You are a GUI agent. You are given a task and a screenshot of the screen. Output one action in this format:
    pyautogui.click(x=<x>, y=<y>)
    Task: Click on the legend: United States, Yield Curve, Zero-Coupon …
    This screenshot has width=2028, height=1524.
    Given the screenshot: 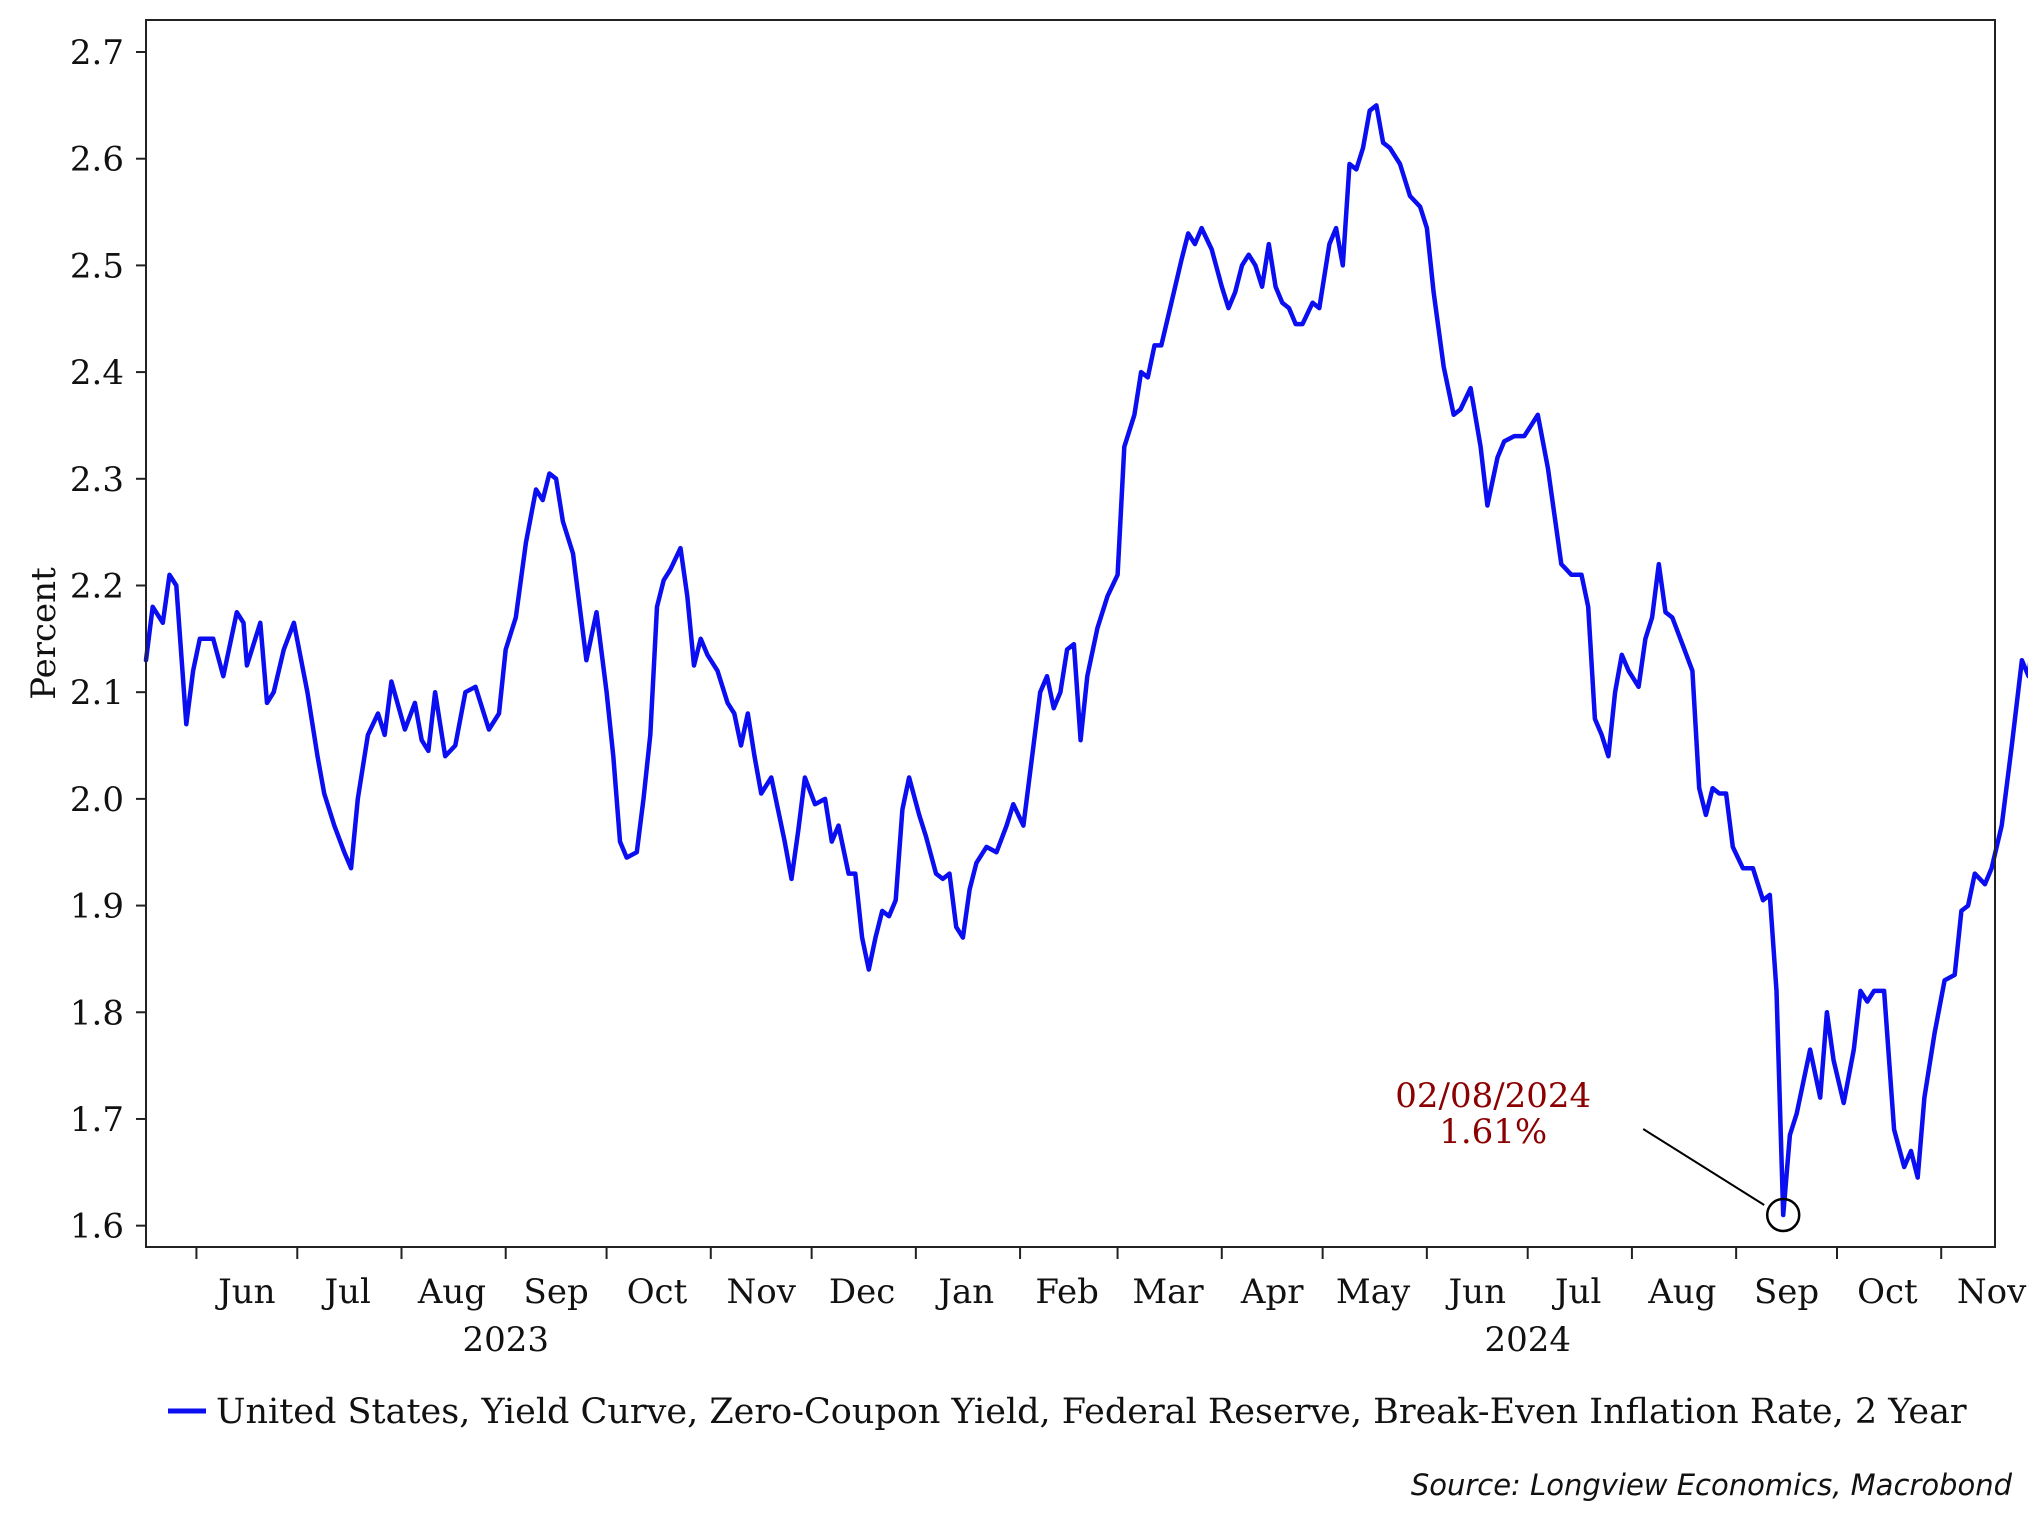 What is the action you would take?
    pyautogui.click(x=1067, y=1412)
    